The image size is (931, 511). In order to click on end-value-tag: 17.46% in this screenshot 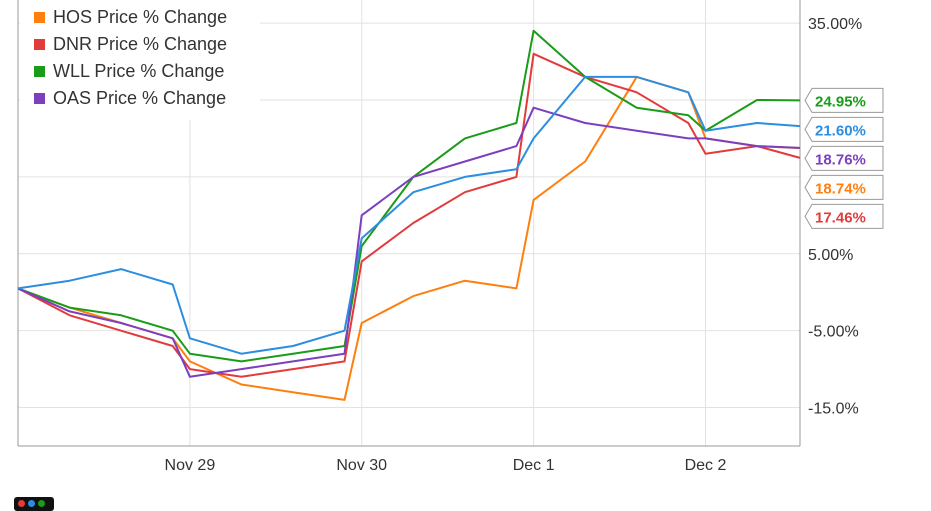, I will do `click(844, 216)`.